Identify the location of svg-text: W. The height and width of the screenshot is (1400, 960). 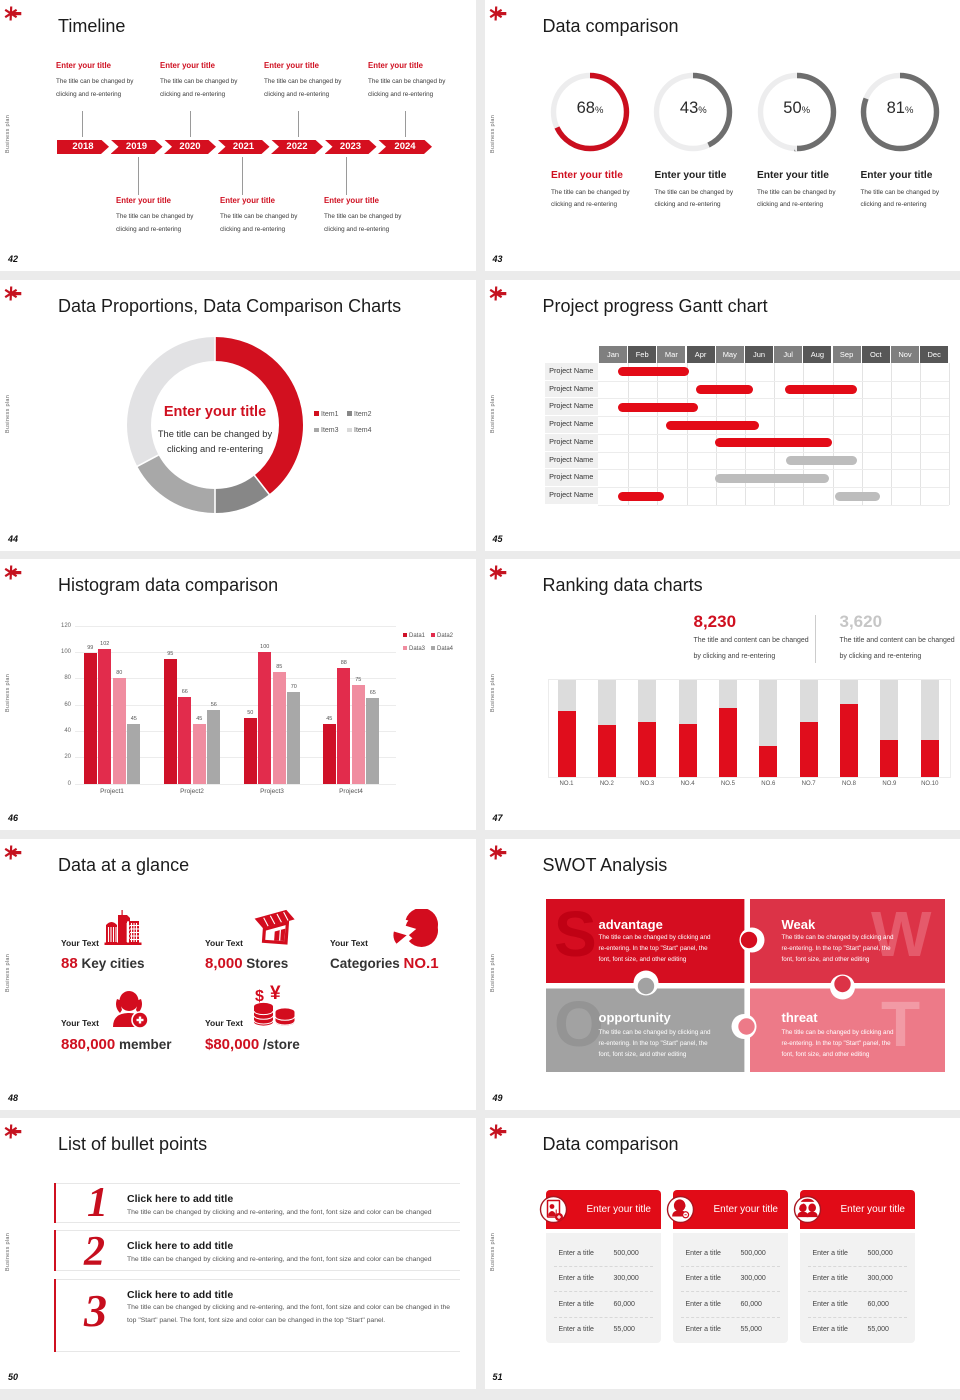
(901, 934).